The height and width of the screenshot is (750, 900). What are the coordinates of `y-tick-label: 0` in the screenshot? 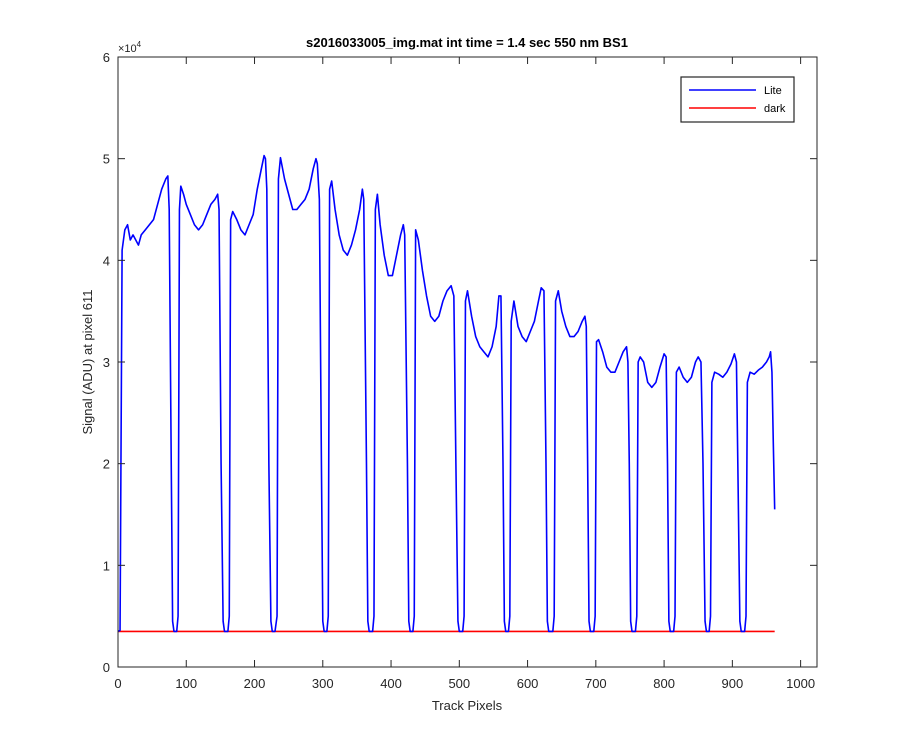 It's located at (106, 667).